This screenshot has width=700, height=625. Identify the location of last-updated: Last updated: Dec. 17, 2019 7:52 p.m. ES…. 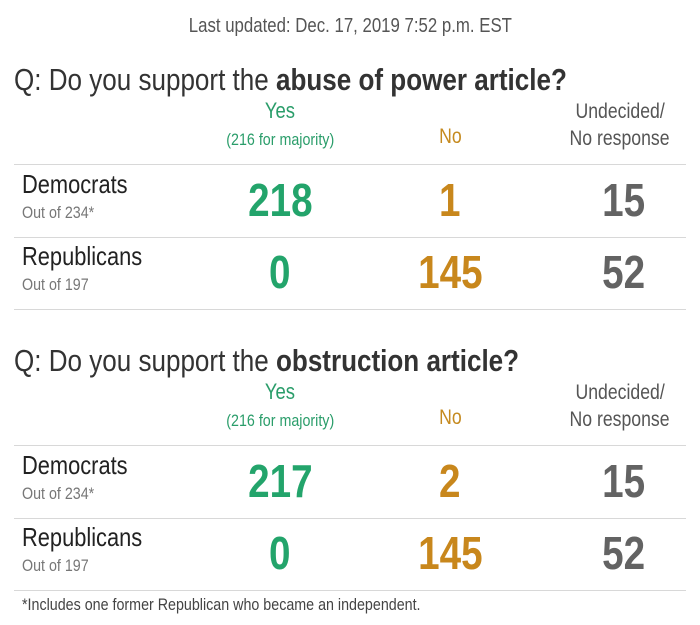
(350, 26).